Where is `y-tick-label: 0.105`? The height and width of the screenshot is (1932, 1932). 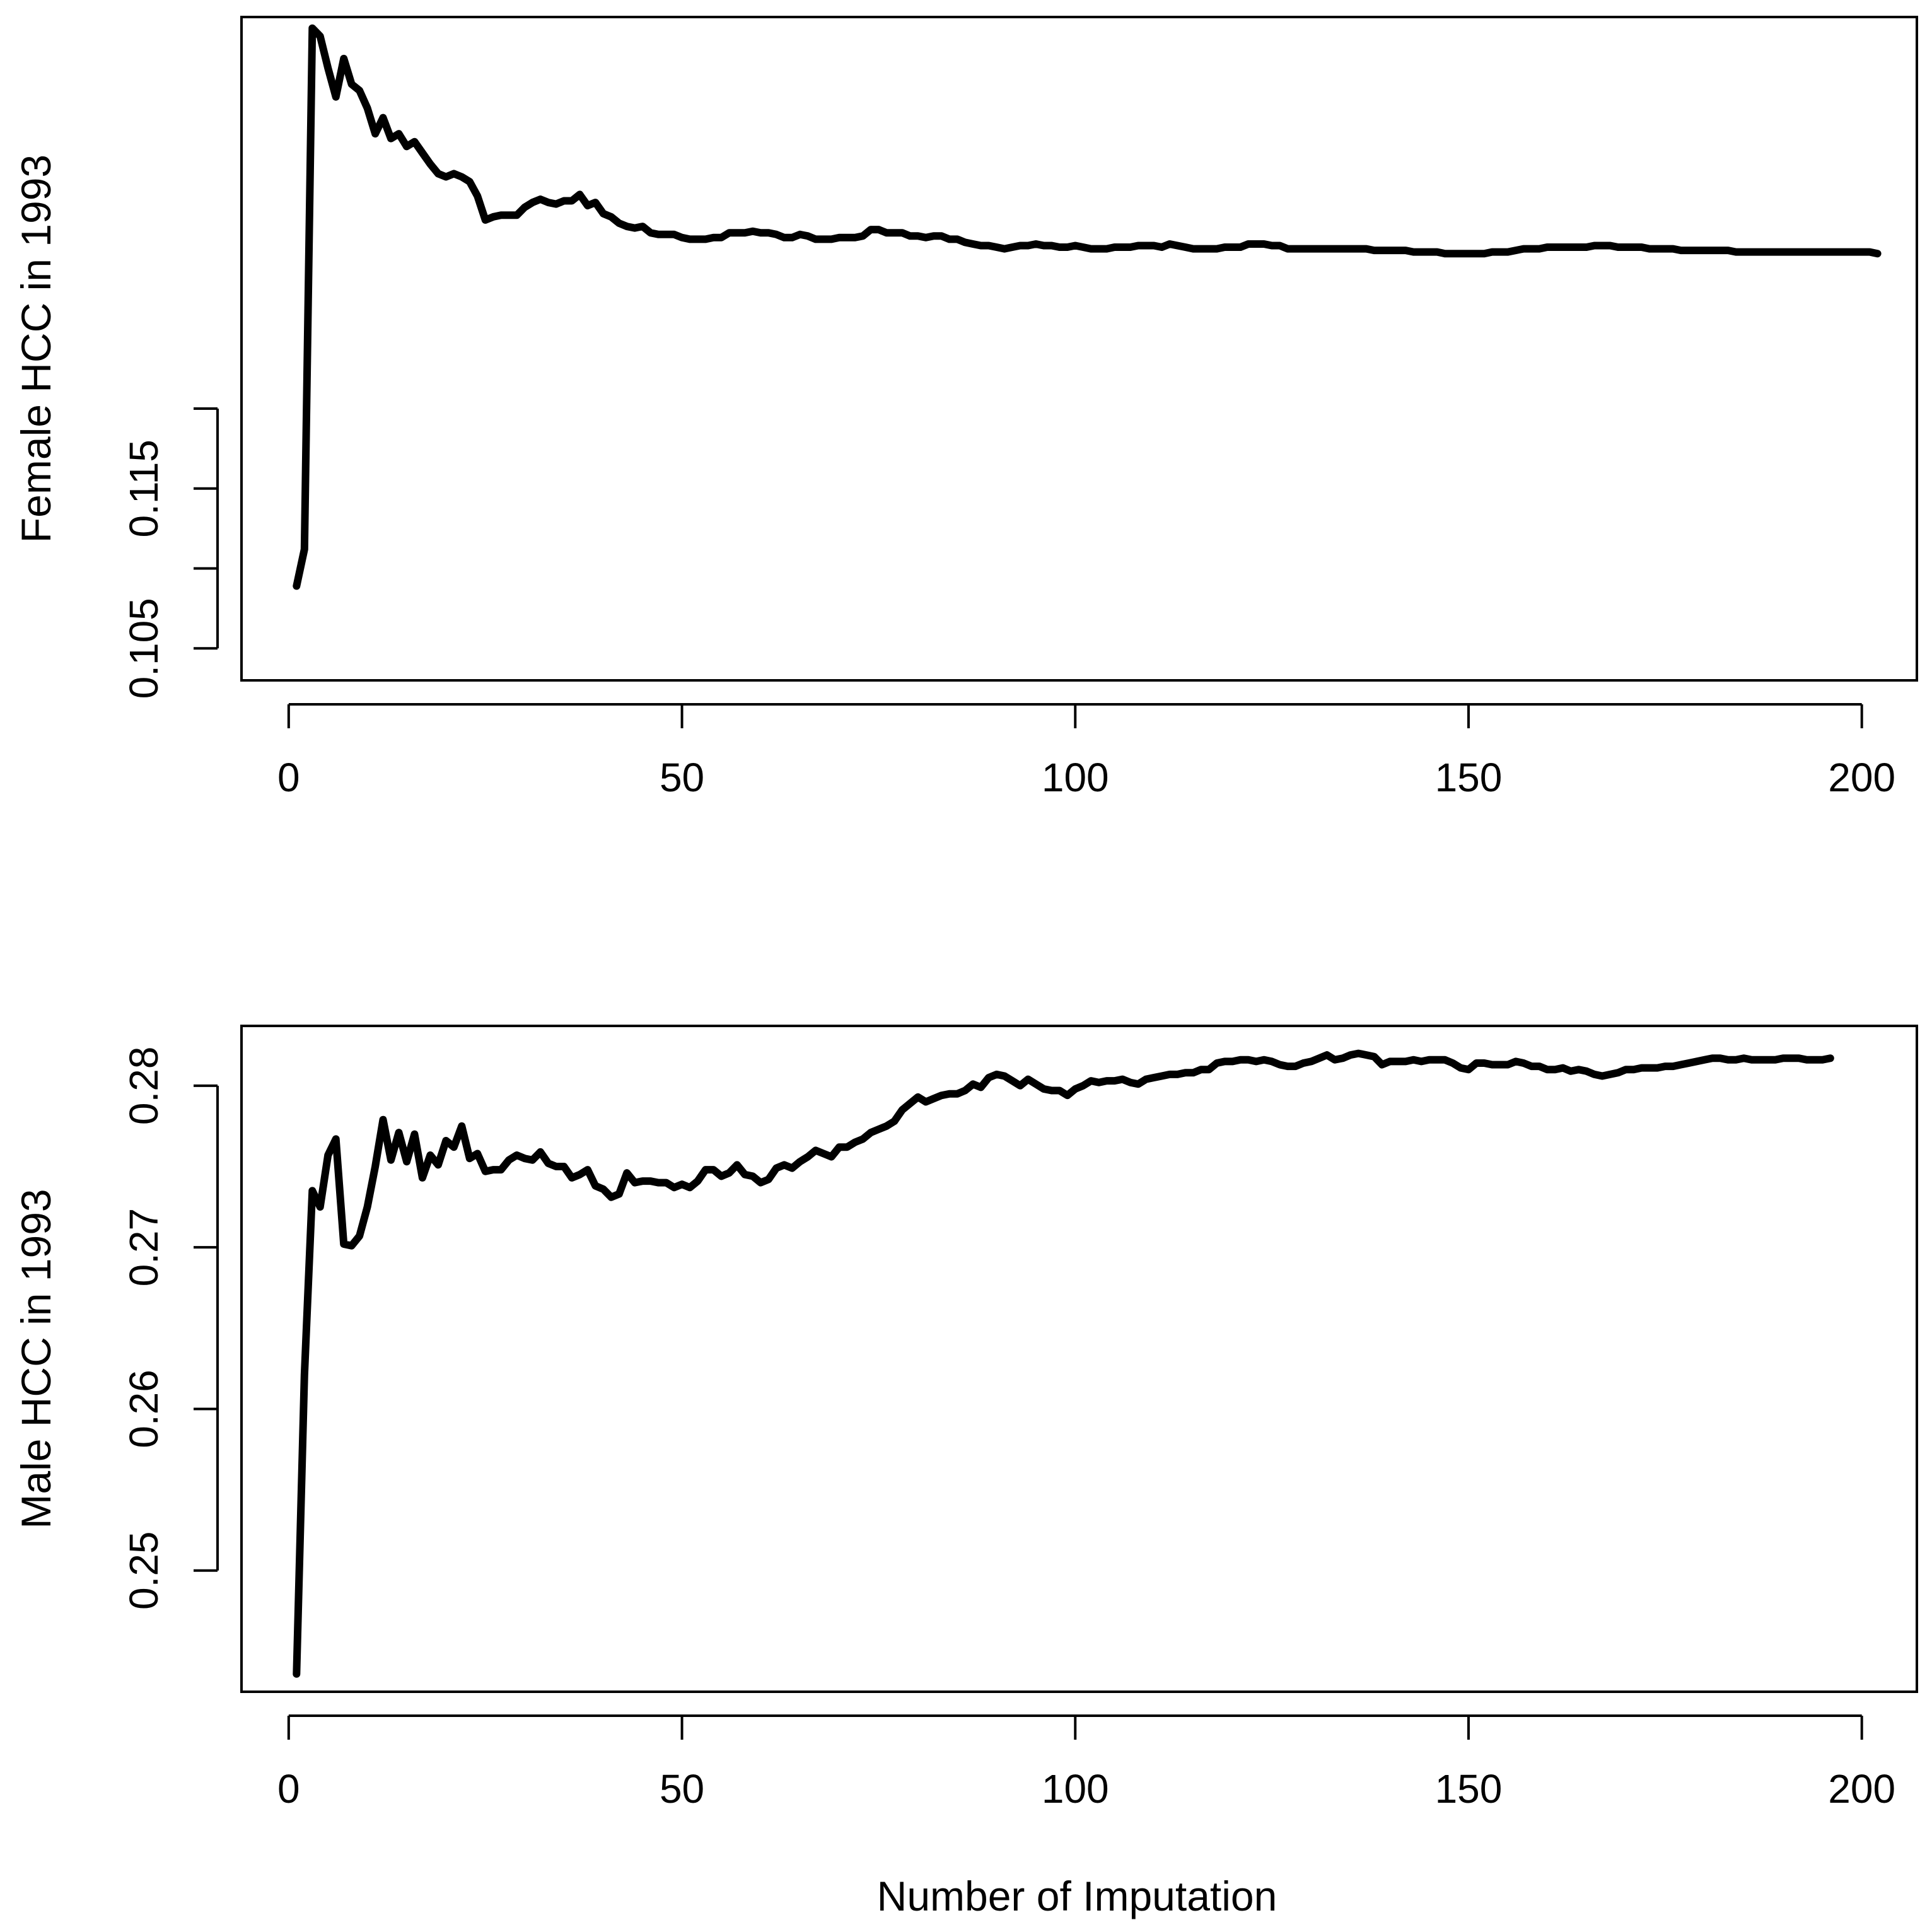 y-tick-label: 0.105 is located at coordinates (143, 648).